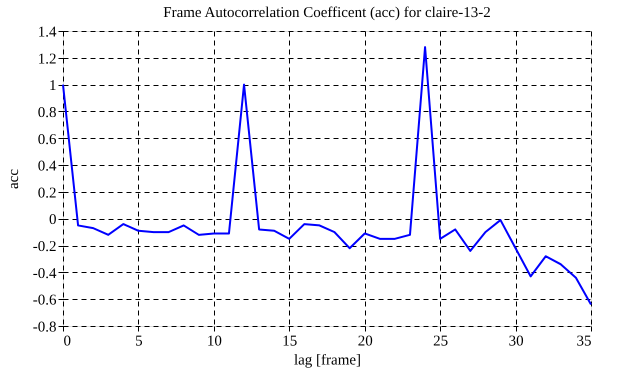 The image size is (630, 387). I want to click on y-tick-label: 0.8, so click(47, 112).